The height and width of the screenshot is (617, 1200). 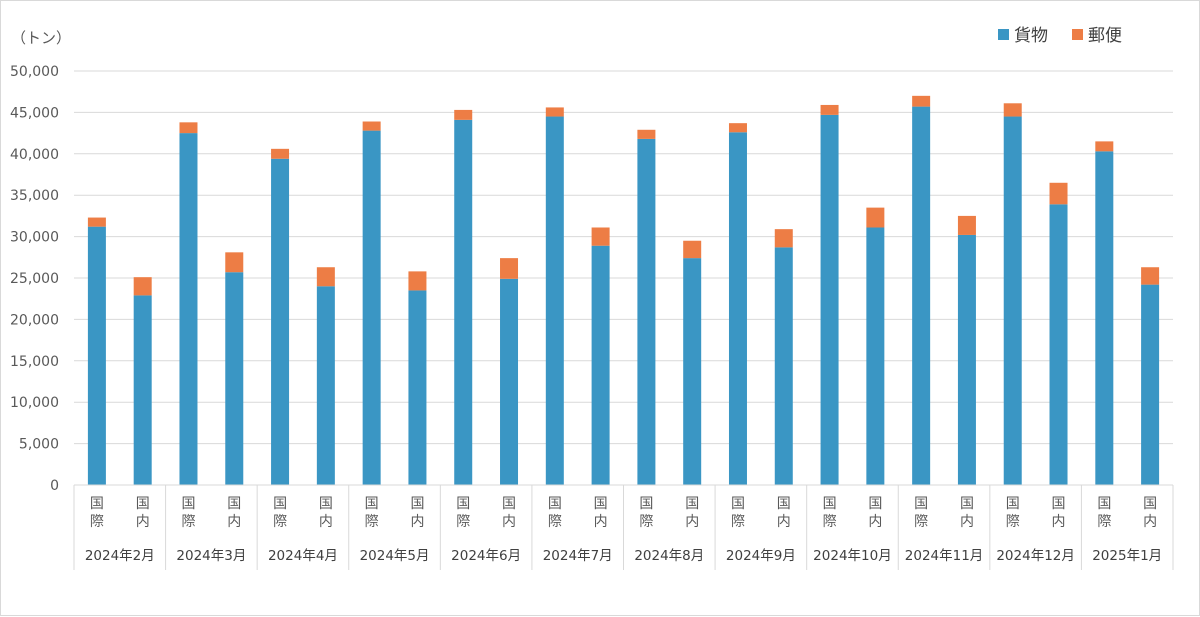 What do you see at coordinates (211, 556) in the screenshot?
I see `x-month-label: 2024年3月` at bounding box center [211, 556].